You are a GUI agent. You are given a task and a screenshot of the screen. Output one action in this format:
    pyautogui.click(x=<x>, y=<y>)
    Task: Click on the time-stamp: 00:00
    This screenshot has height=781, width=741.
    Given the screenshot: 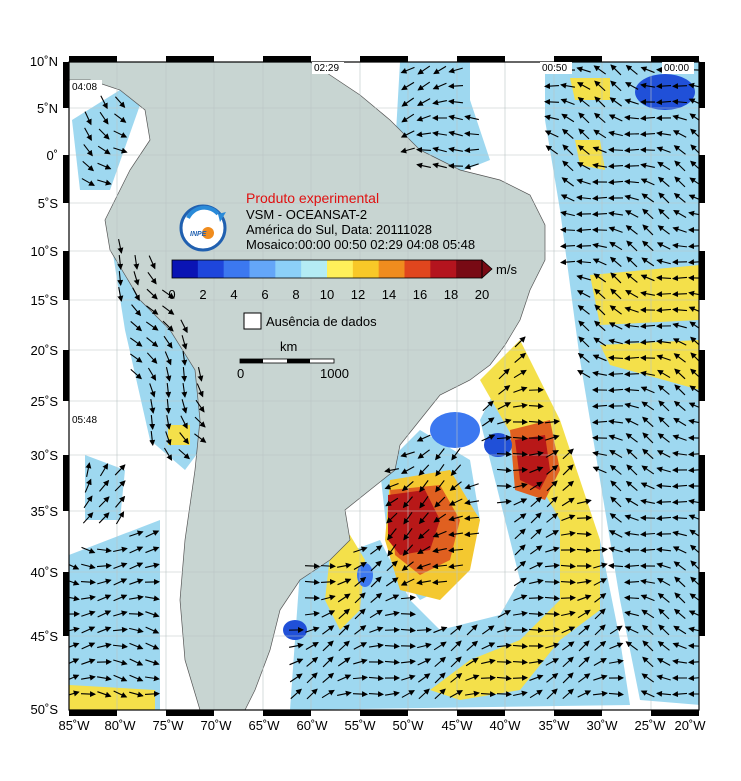 What is the action you would take?
    pyautogui.click(x=676, y=68)
    